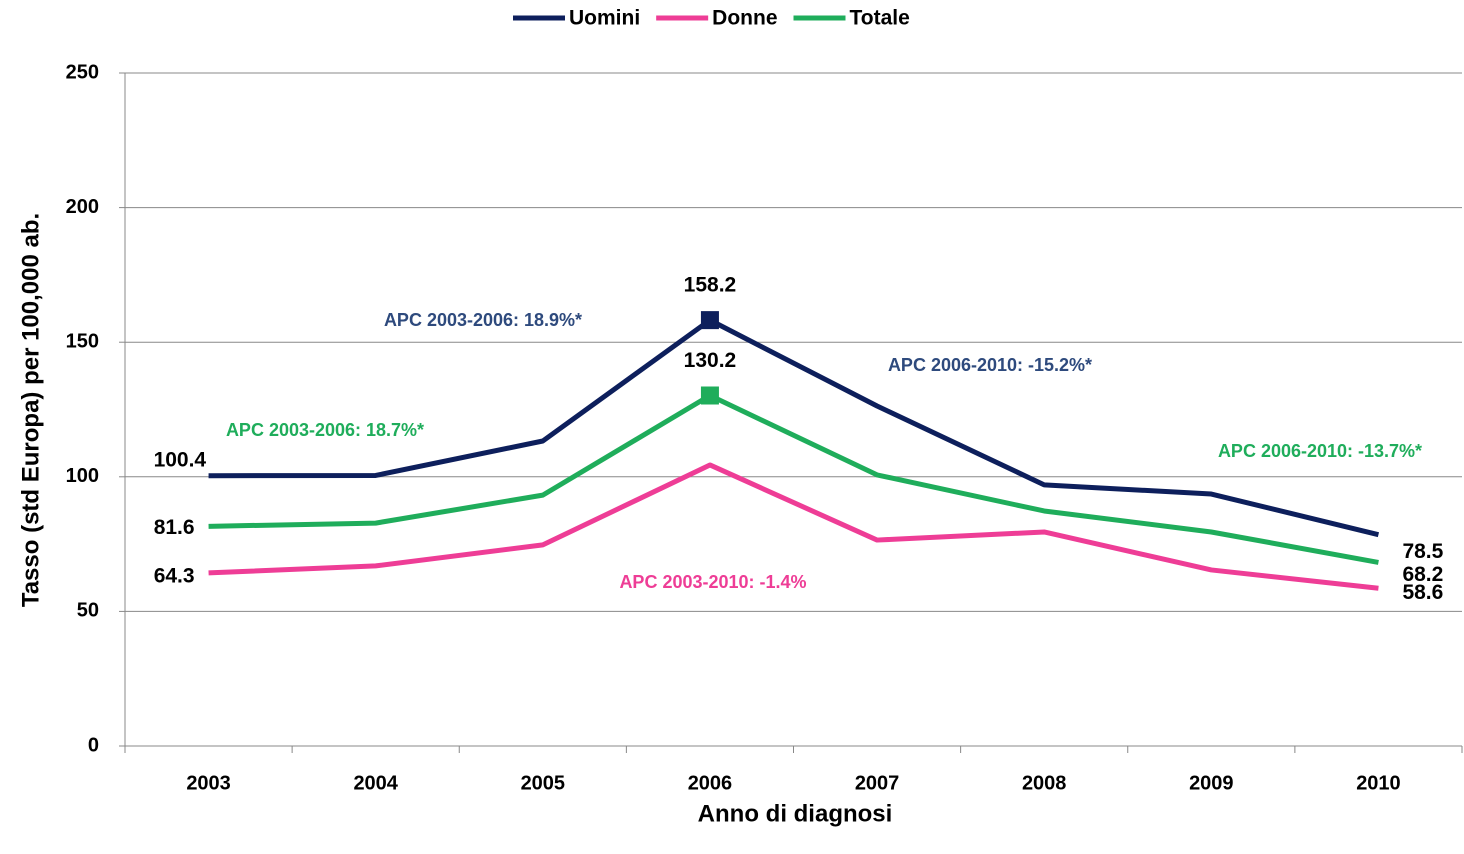  Describe the element at coordinates (180, 459) in the screenshot. I see `data-label: 100.4` at that location.